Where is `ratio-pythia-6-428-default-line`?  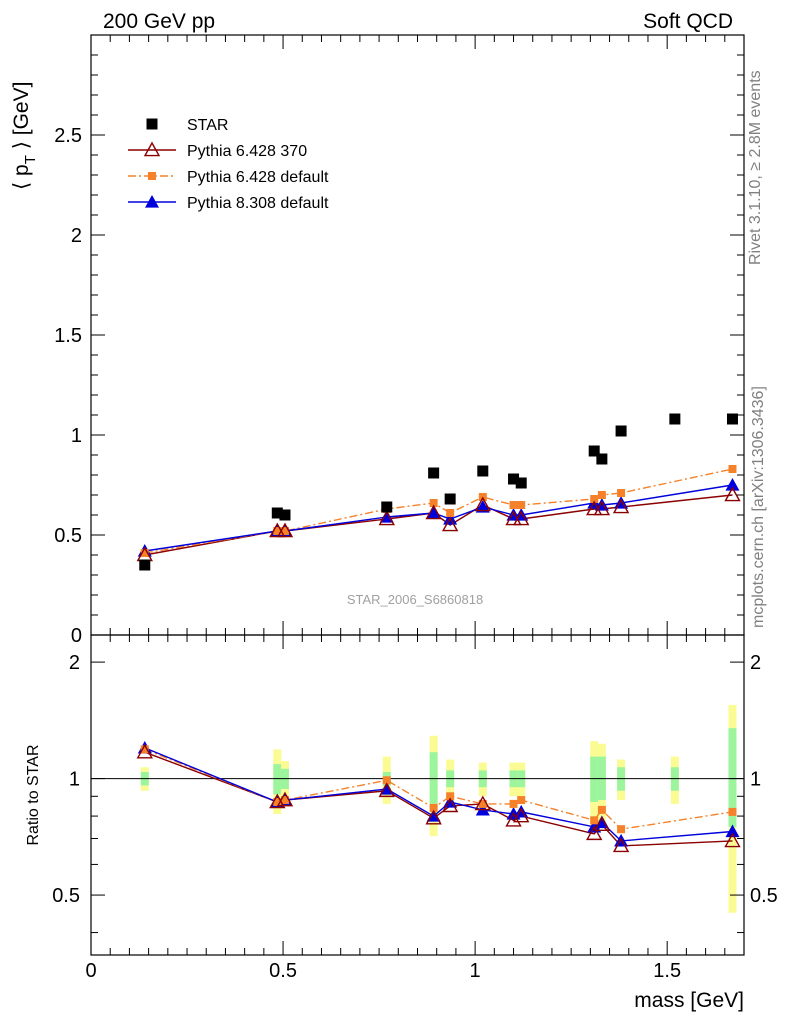
ratio-pythia-6-428-default-line is located at coordinates (438, 789).